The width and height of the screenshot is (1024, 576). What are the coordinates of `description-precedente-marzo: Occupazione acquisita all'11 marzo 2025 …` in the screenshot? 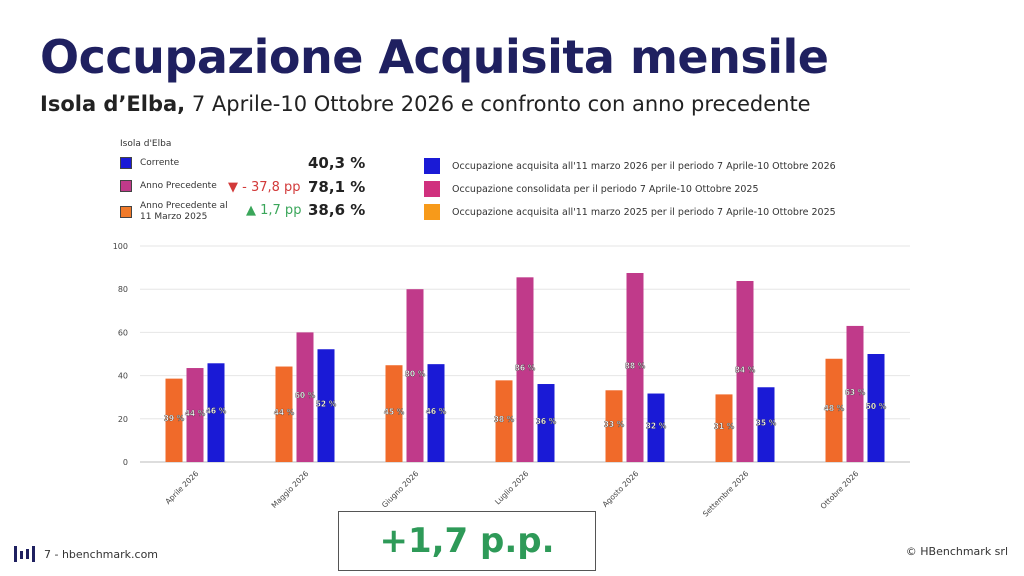 It's located at (630, 212).